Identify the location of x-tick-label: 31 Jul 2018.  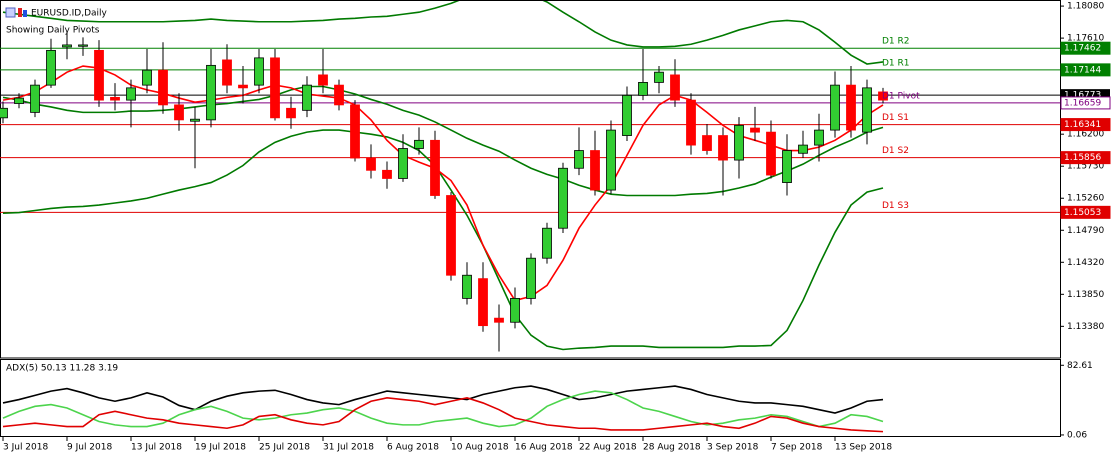
(348, 448).